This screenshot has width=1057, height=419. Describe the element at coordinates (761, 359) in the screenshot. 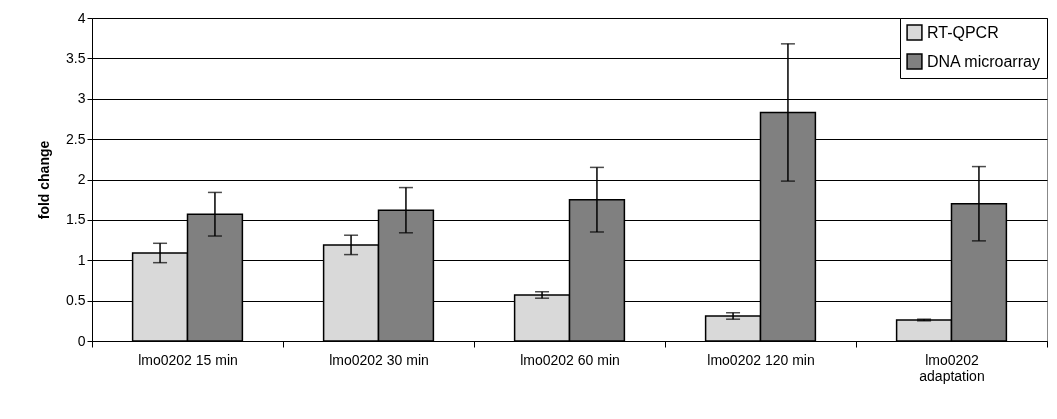

I see `x-tick-label: lmo0202 120 min` at that location.